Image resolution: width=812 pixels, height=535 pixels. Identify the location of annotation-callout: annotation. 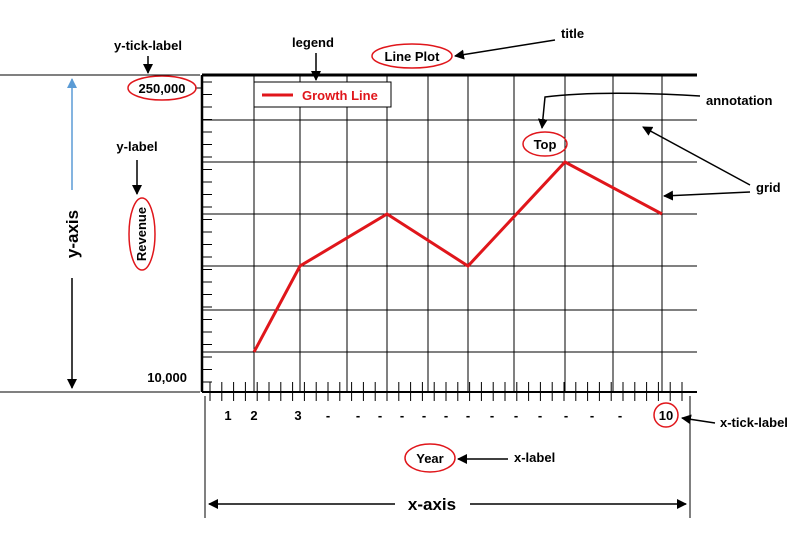
(739, 100).